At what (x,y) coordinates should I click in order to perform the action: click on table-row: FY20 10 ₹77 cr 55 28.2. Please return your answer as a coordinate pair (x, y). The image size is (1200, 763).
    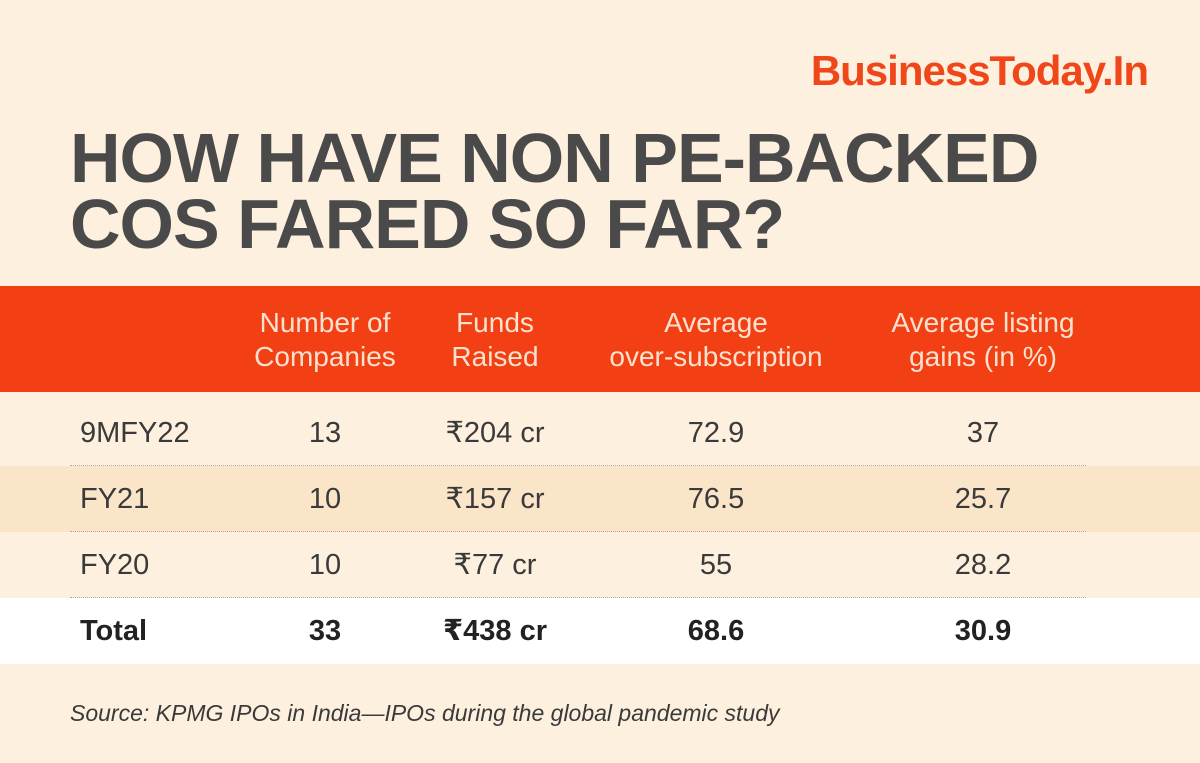
    Looking at the image, I should click on (600, 565).